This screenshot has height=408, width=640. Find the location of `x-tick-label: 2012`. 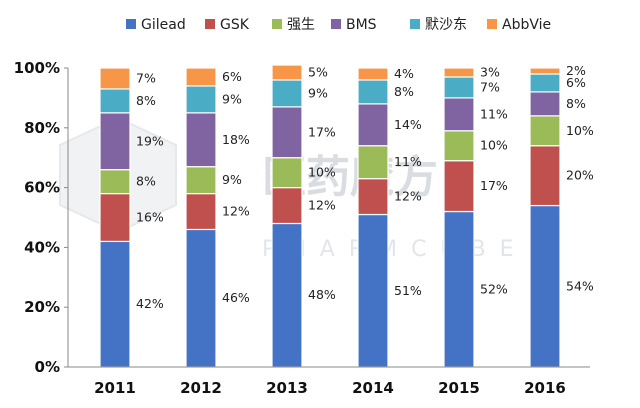

x-tick-label: 2012 is located at coordinates (201, 388).